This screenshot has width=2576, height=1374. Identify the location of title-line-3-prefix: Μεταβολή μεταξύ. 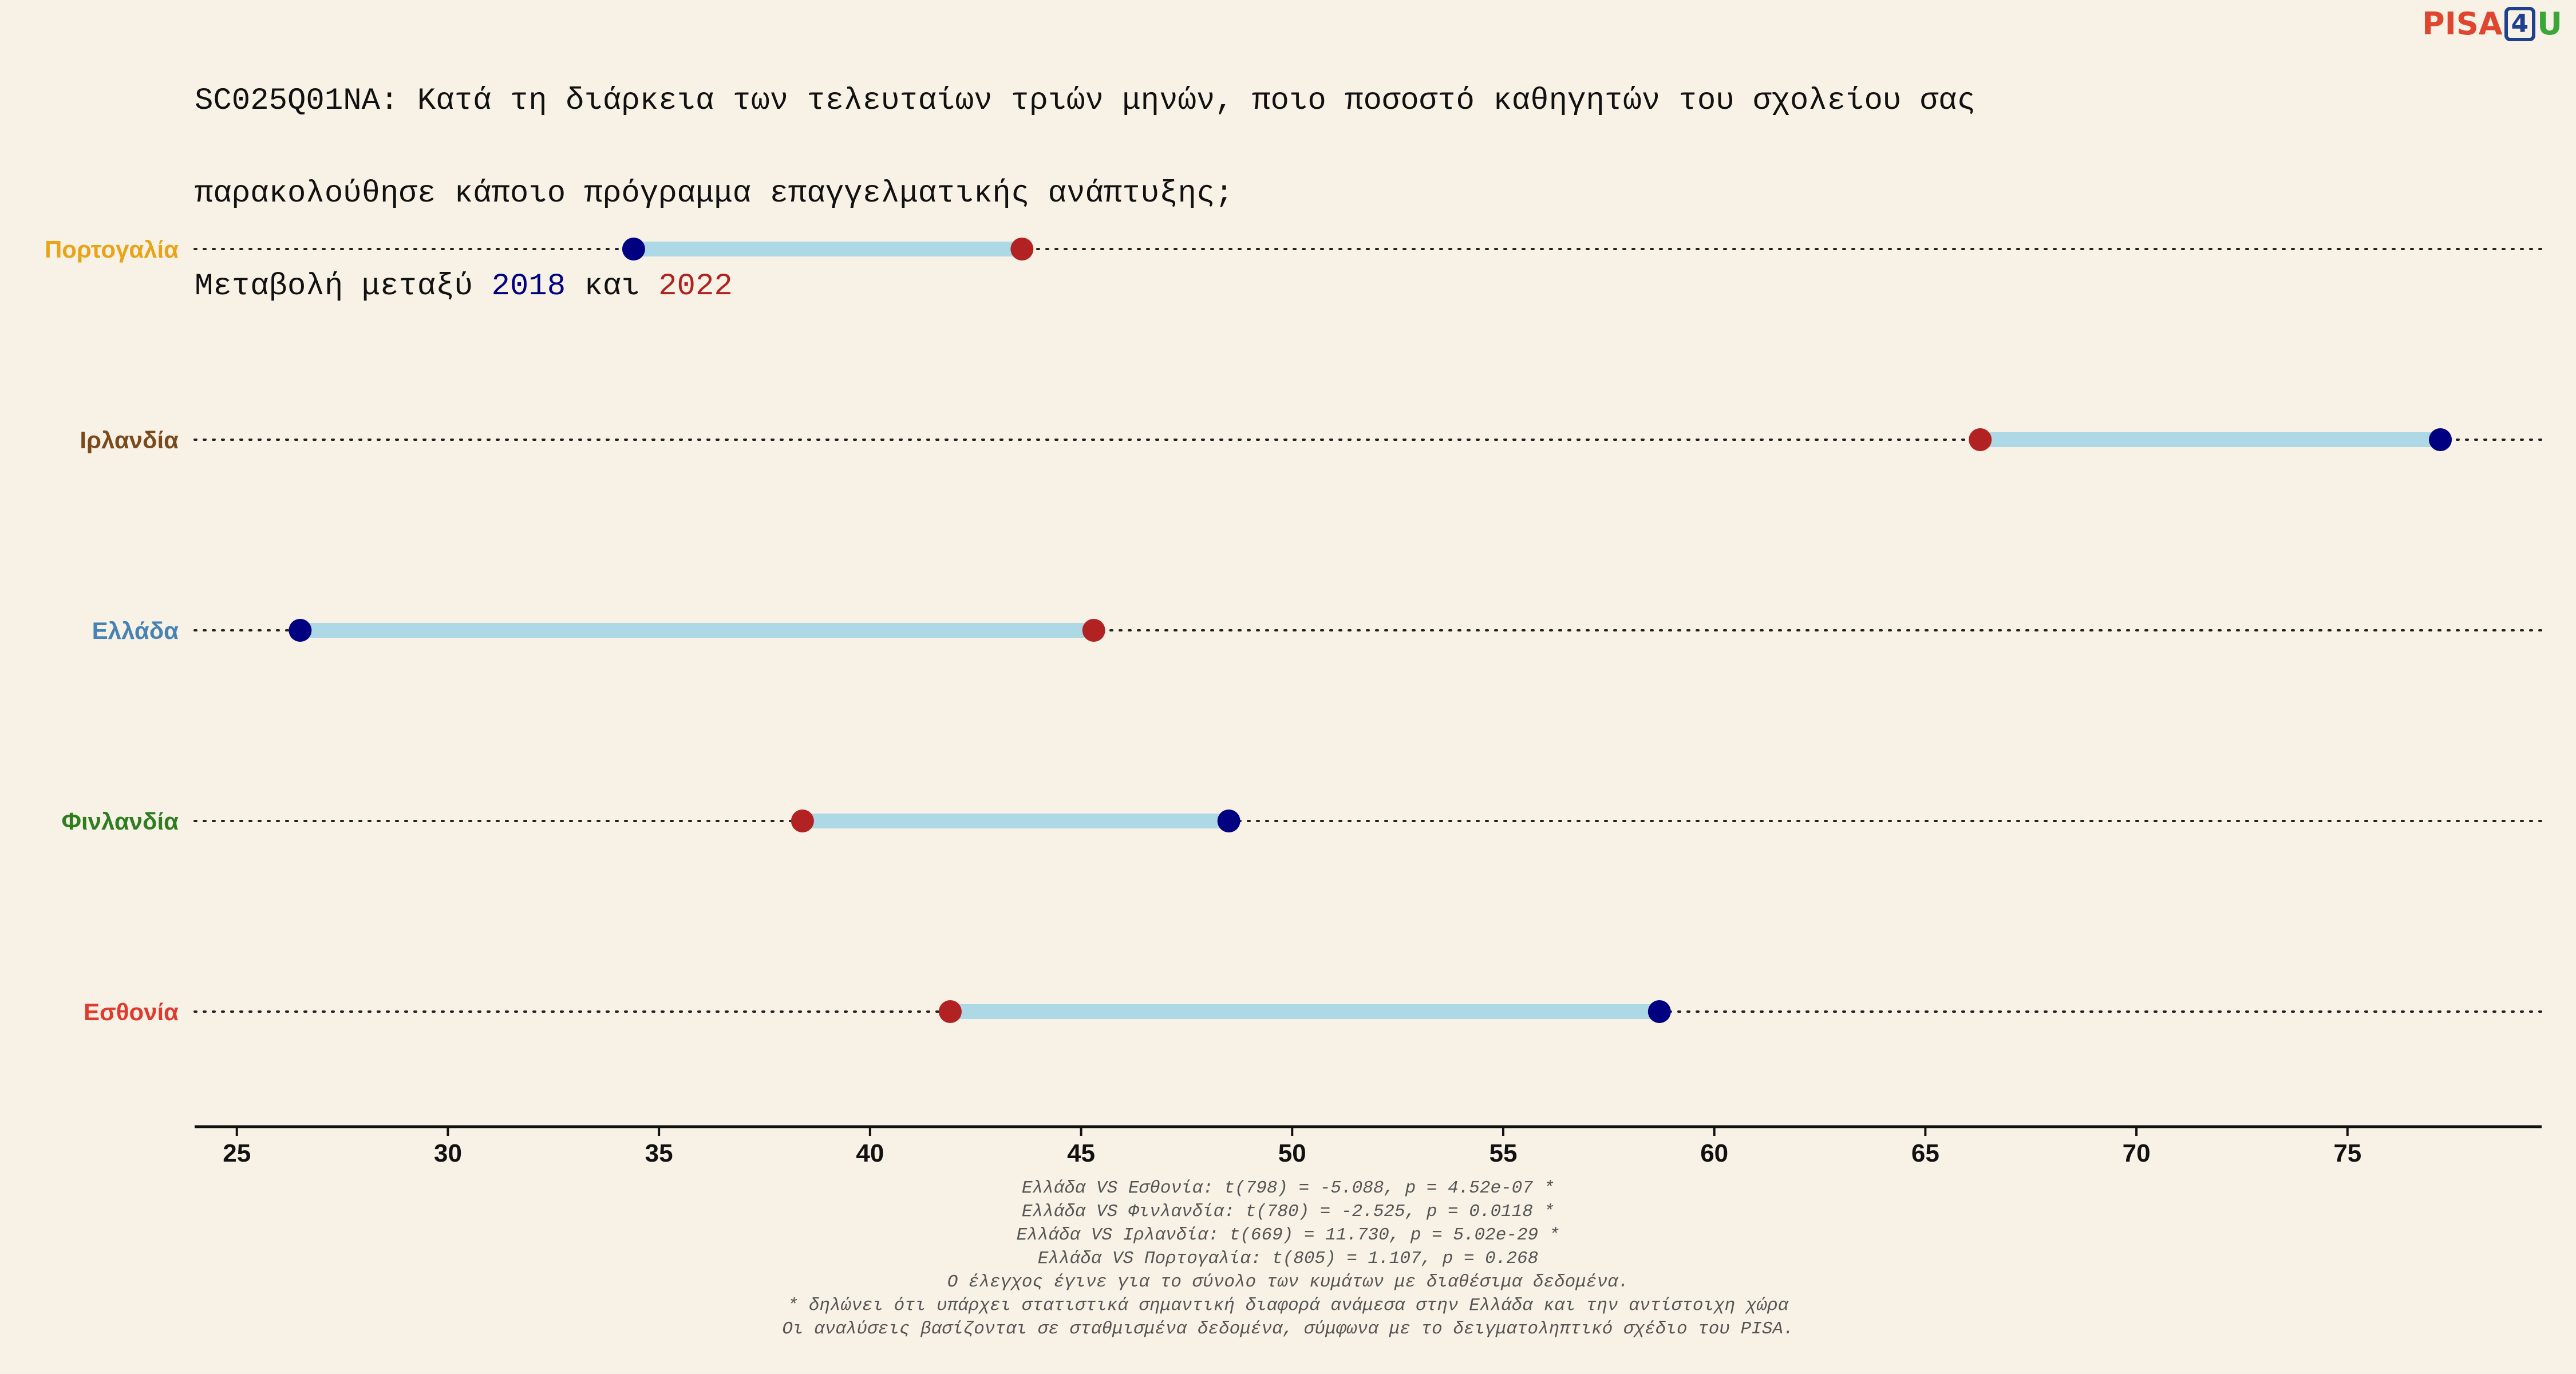
(343, 286).